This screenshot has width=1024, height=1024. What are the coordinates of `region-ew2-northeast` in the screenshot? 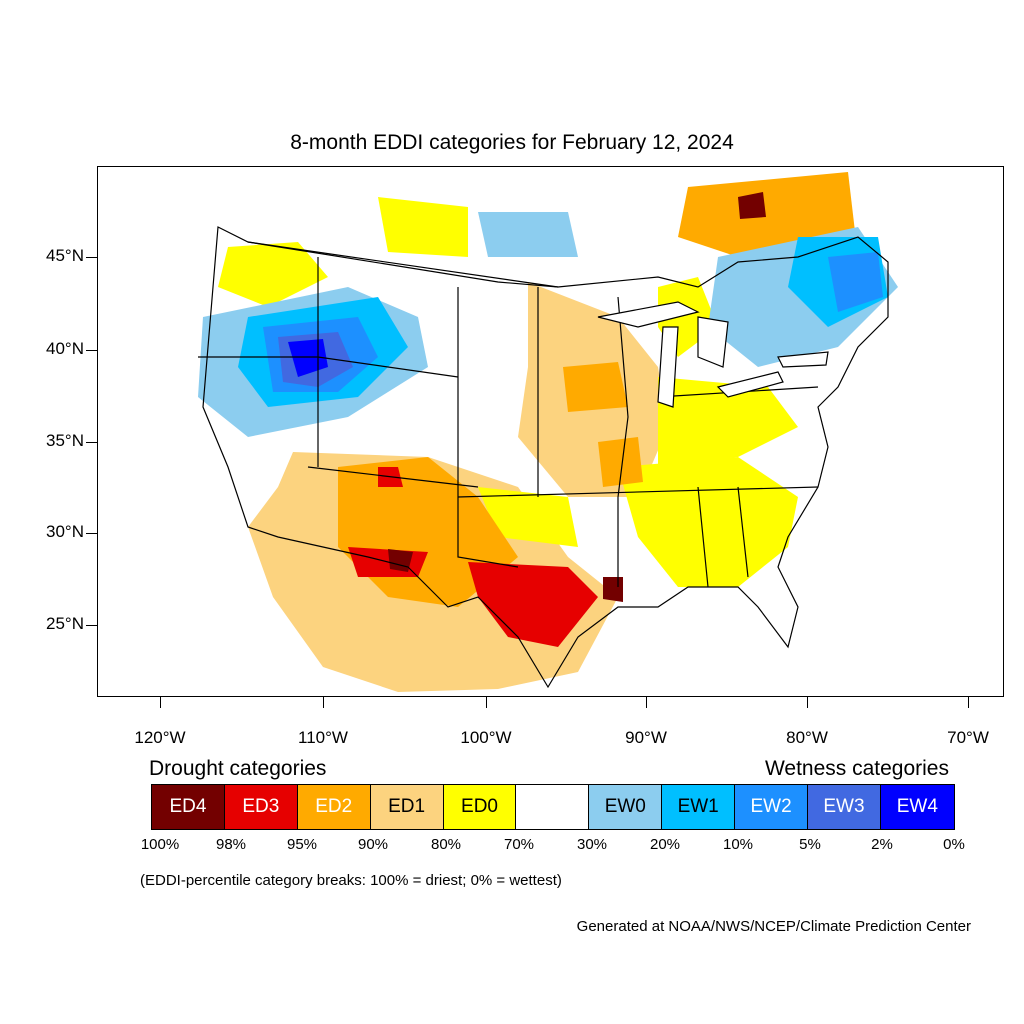 It's located at (855, 282).